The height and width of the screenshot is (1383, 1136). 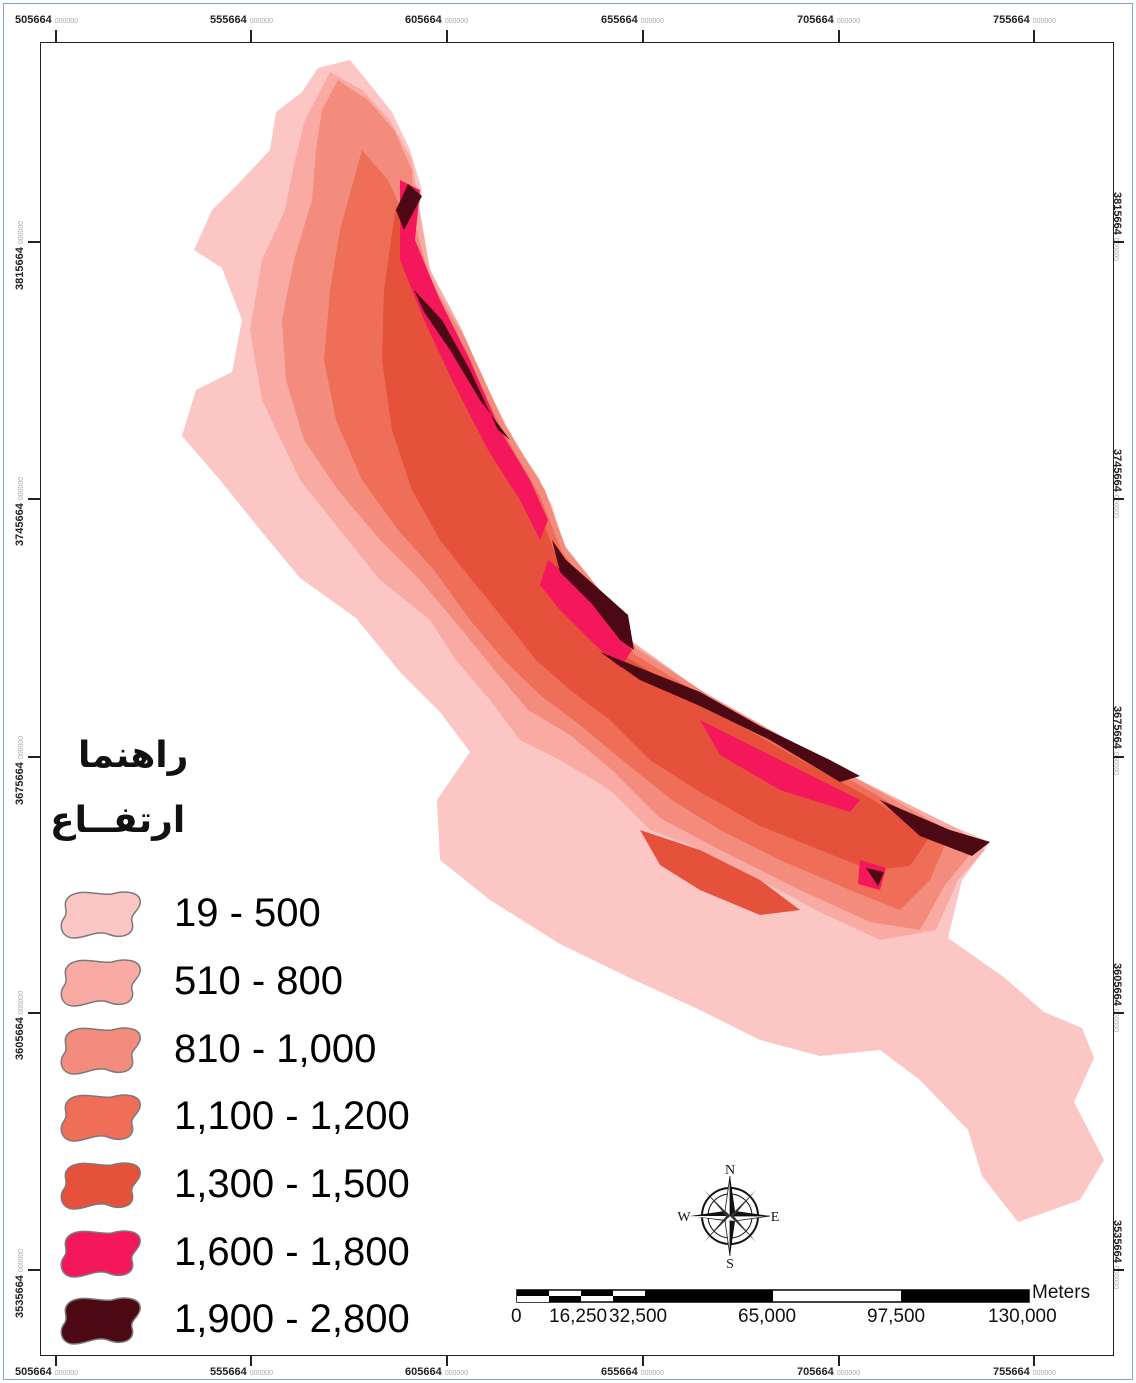 I want to click on x-tick-bottom: 655664 000000, so click(x=633, y=1372).